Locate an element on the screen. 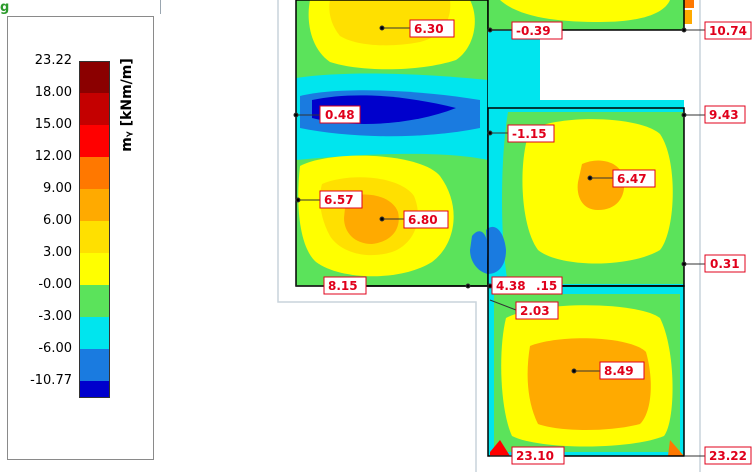  legend-value: -3.00 is located at coordinates (55, 316).